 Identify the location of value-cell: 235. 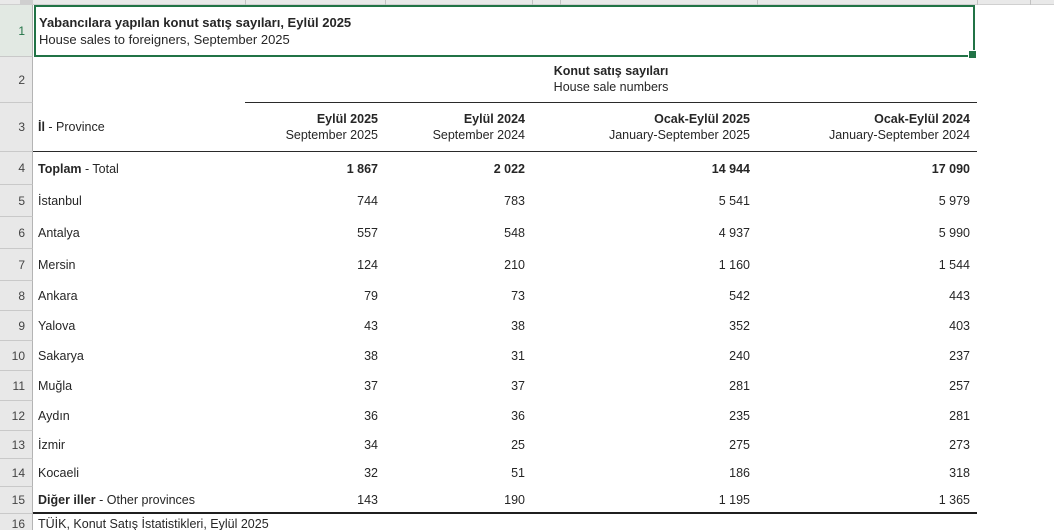
(739, 416).